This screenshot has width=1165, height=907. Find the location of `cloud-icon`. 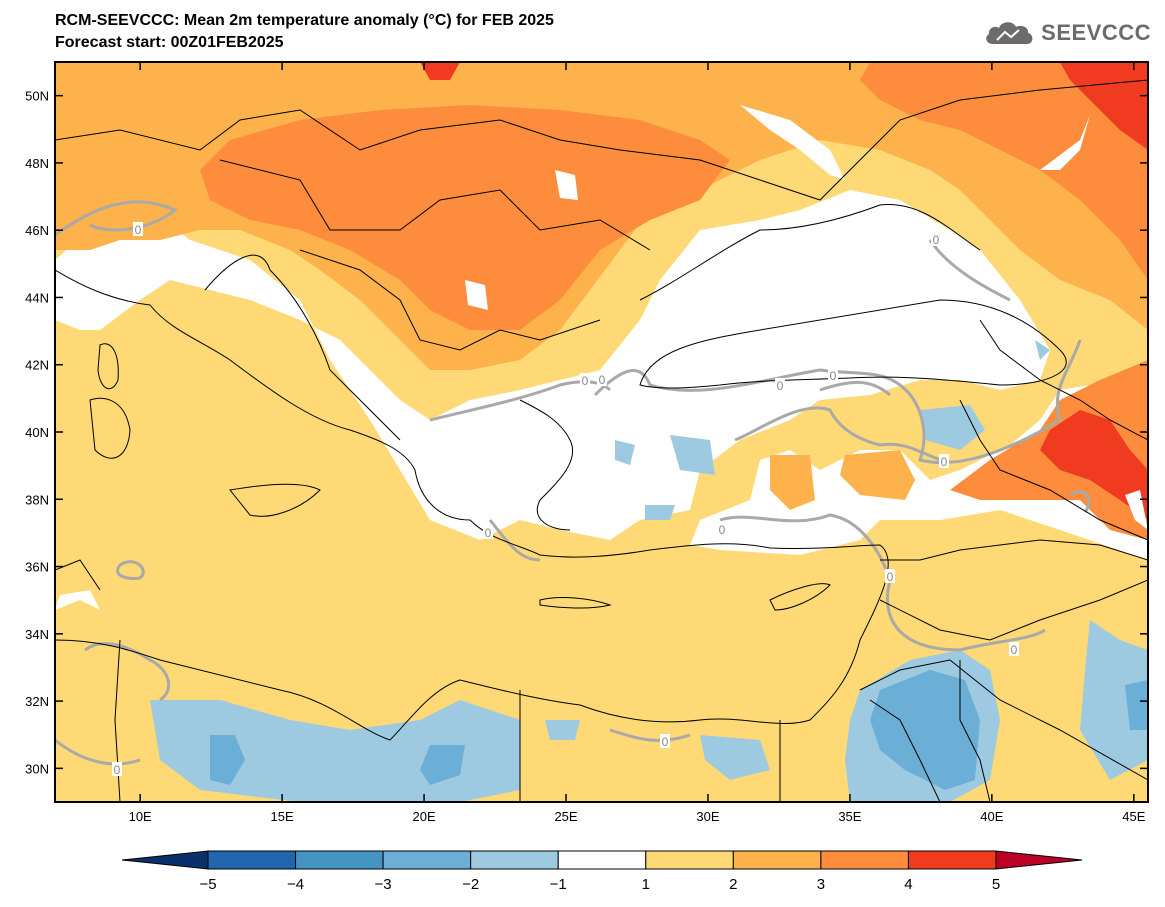

cloud-icon is located at coordinates (1009, 33).